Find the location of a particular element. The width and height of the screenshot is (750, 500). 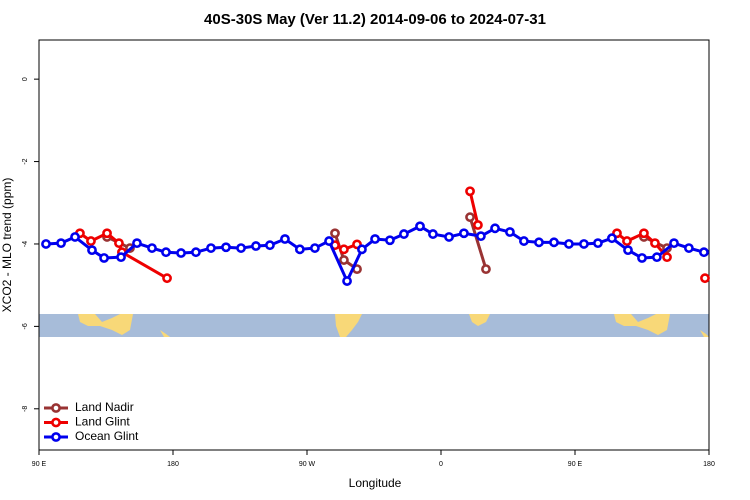

ocean-band is located at coordinates (374, 325).